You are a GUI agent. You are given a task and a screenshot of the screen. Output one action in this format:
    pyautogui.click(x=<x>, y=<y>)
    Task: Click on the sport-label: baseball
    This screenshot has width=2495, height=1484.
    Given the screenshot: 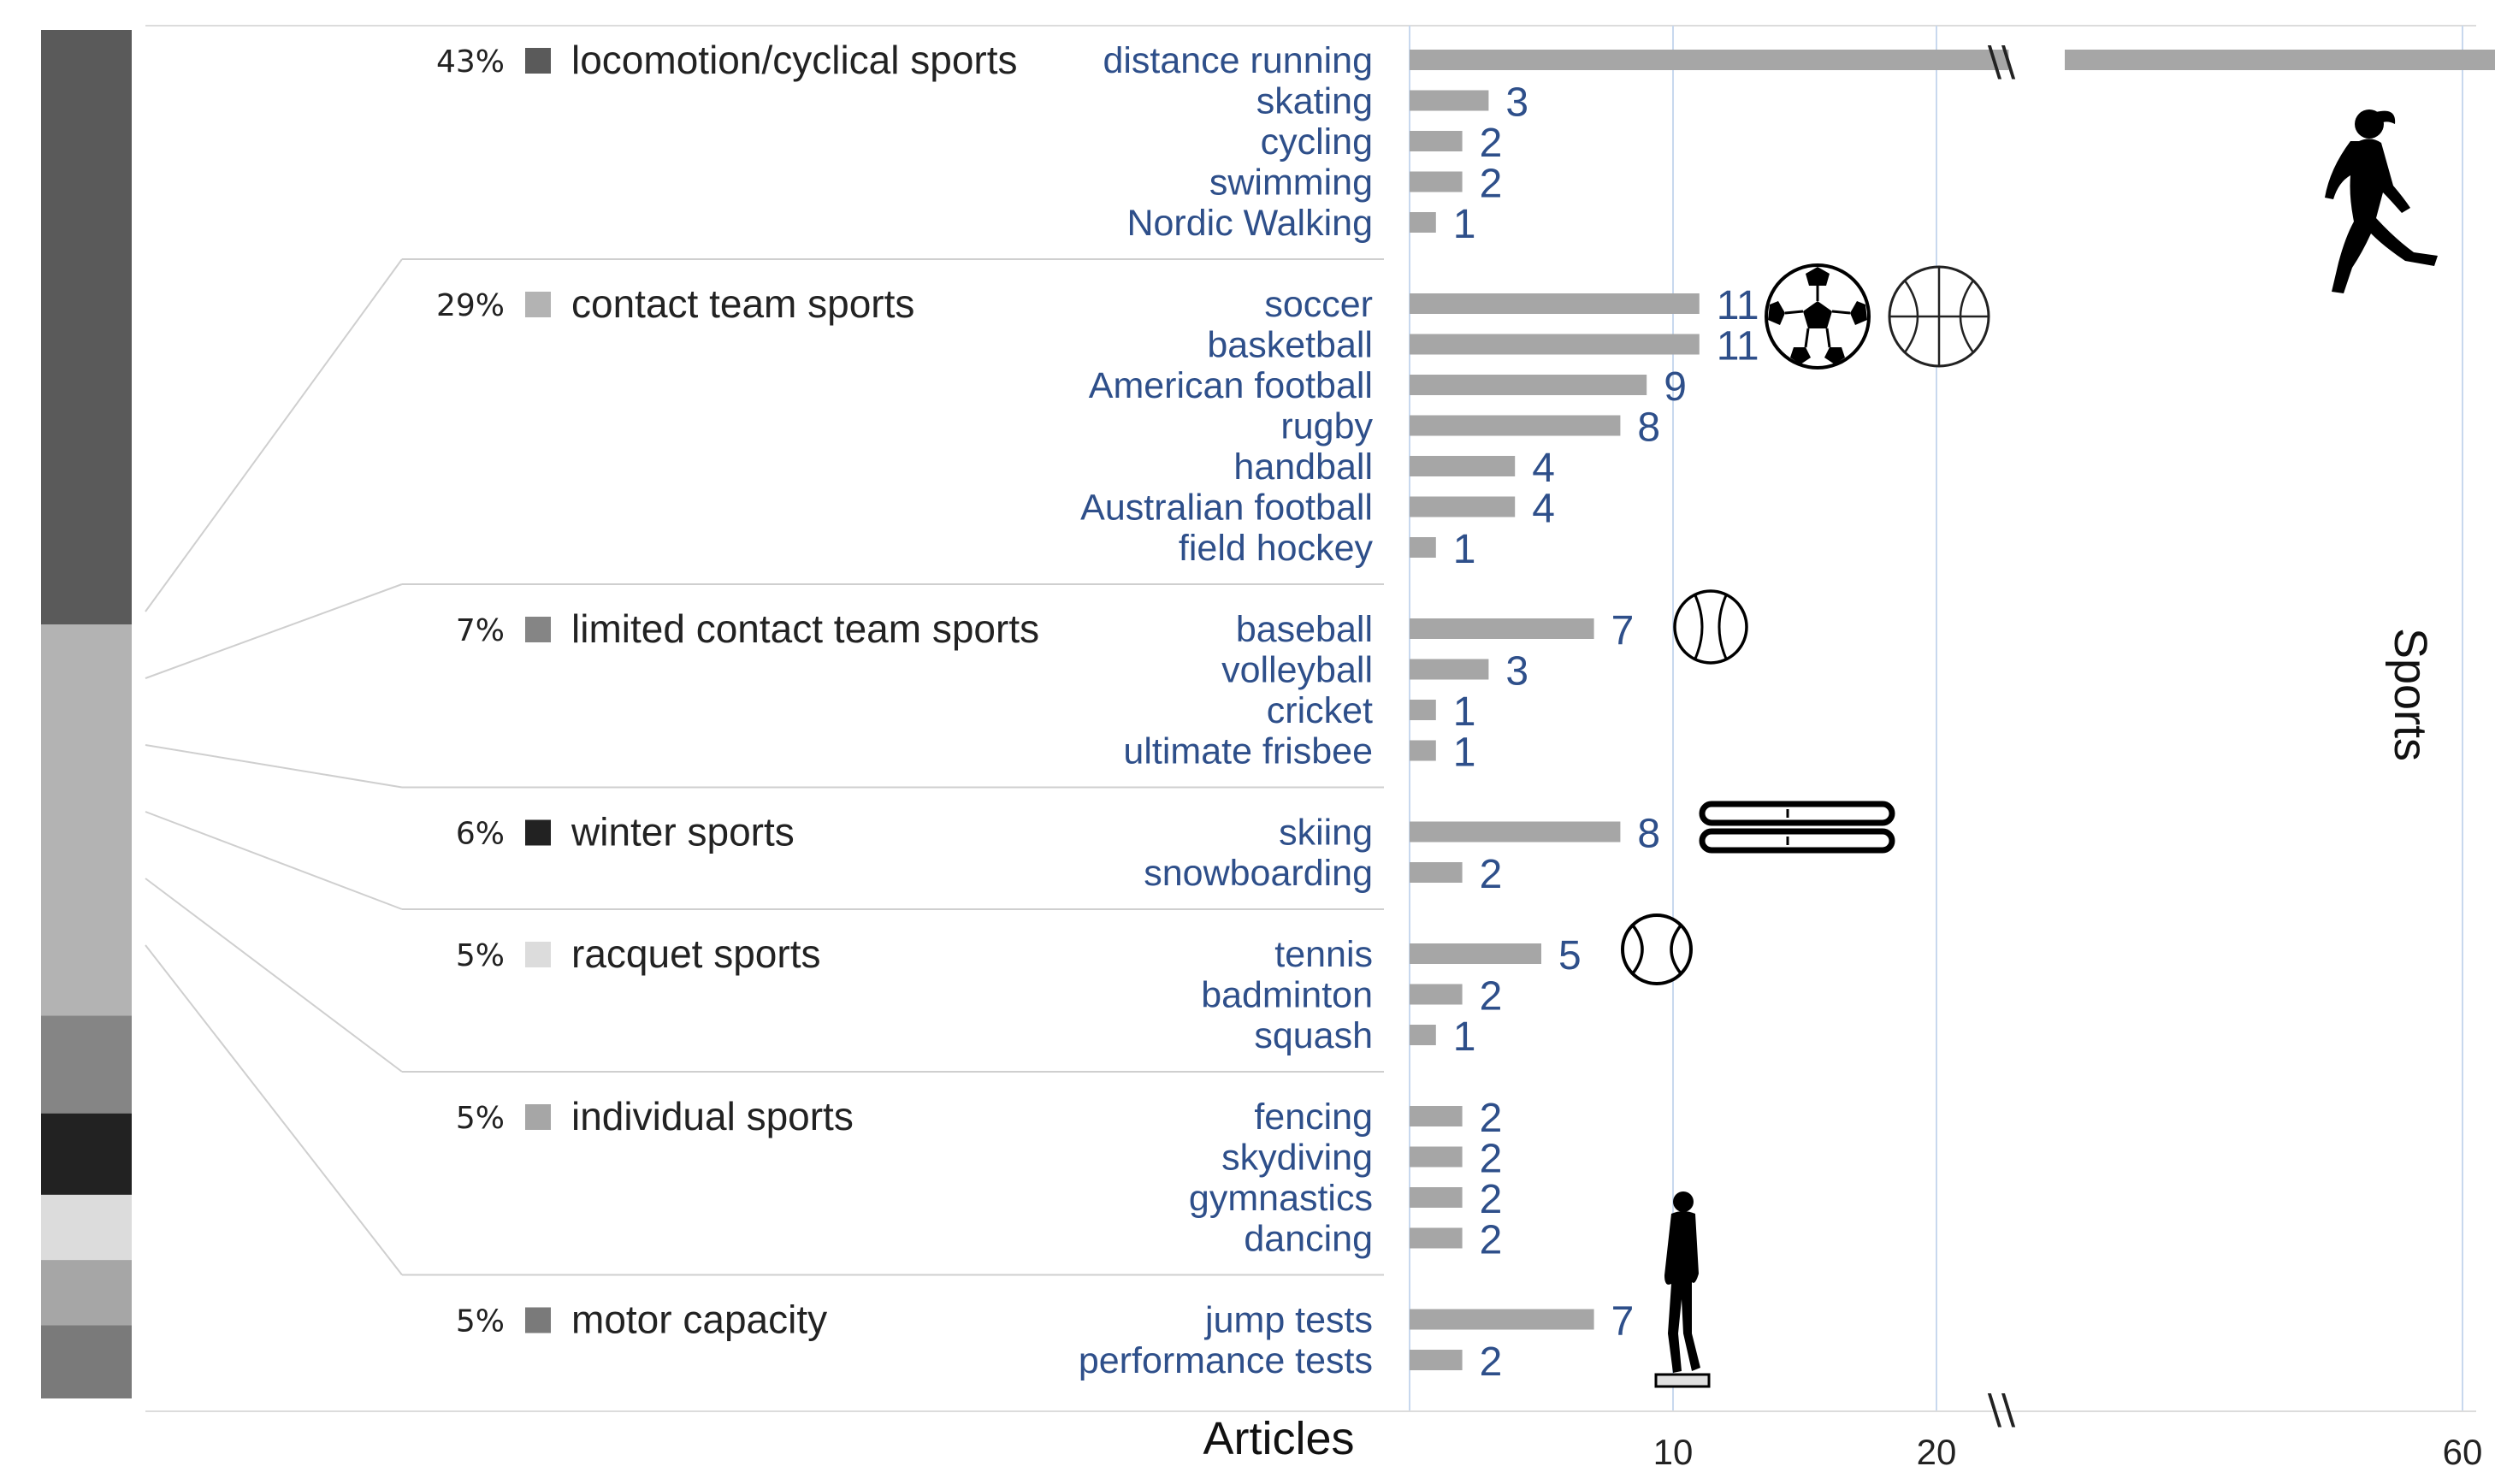 What is the action you would take?
    pyautogui.click(x=1304, y=629)
    